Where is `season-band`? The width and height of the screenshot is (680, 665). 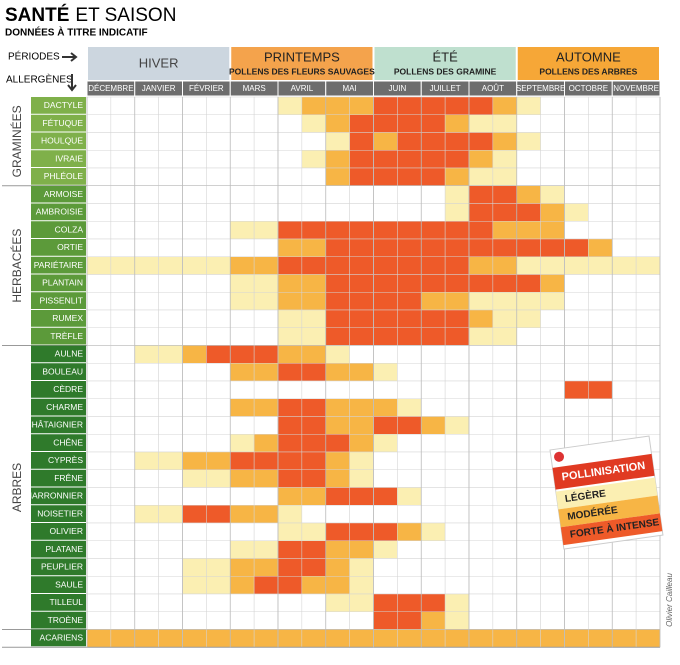 season-band is located at coordinates (445, 63).